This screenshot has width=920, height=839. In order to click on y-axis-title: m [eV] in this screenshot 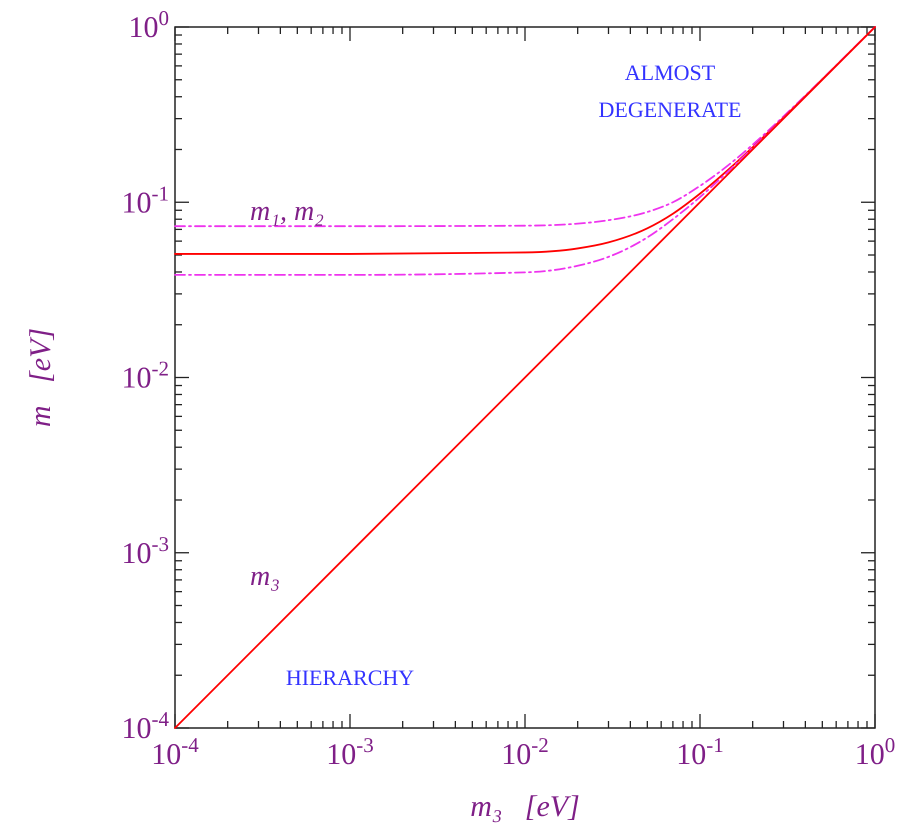, I will do `click(40, 378)`.